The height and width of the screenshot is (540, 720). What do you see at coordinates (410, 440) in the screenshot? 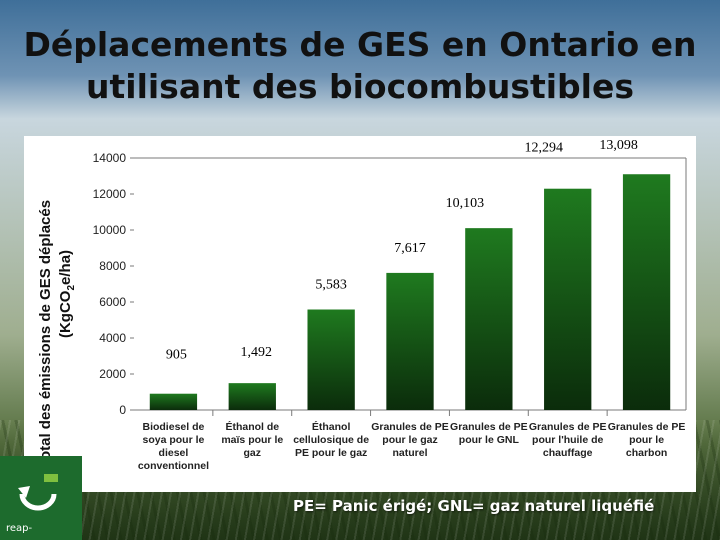
I see `category-label: Granules de PE pour le gaz naturel` at bounding box center [410, 440].